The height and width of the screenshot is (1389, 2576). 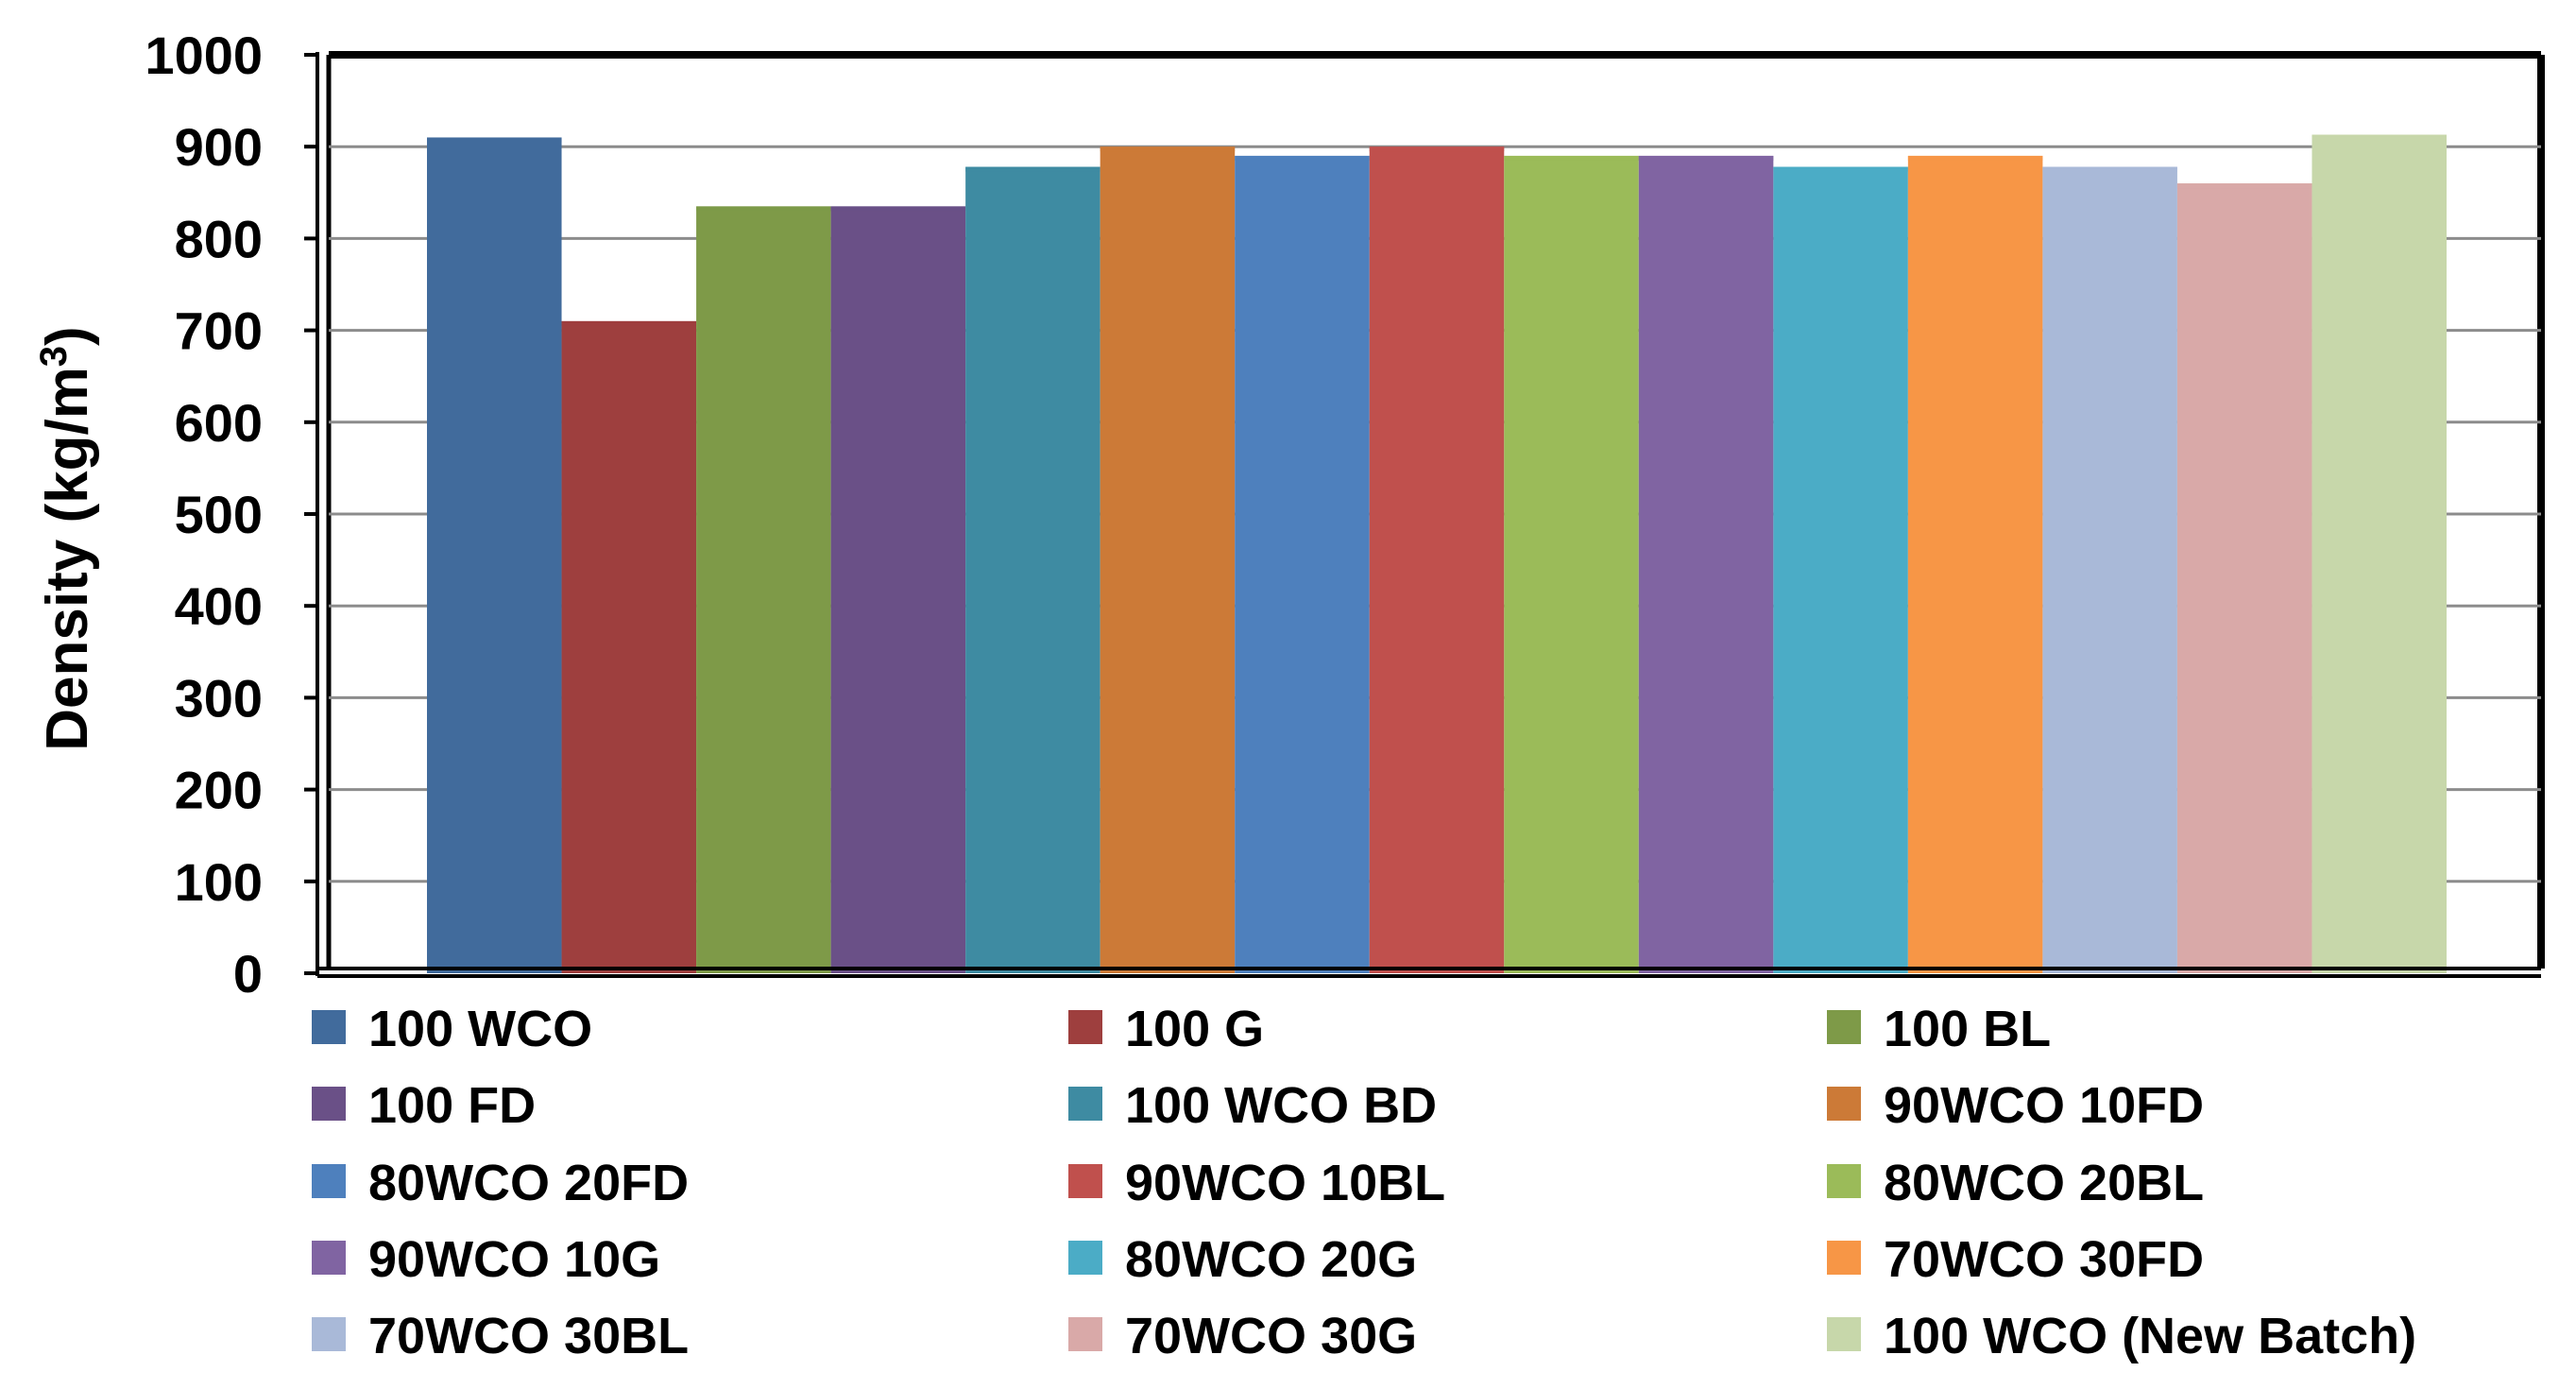 I want to click on y-tick-label: 200, so click(x=219, y=790).